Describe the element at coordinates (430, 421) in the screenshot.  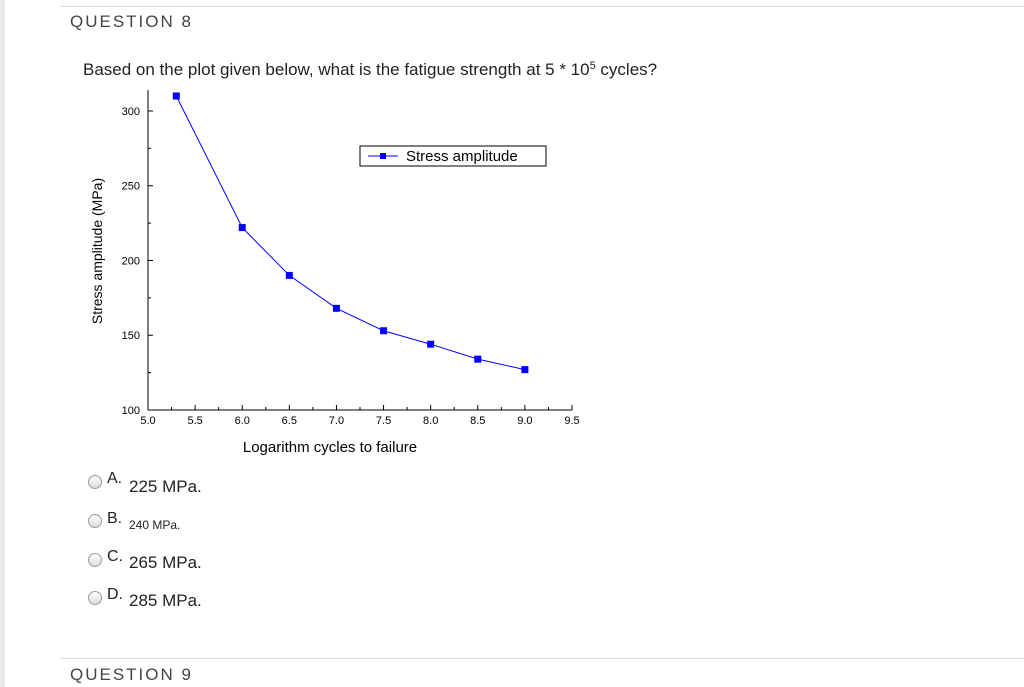
I see `x-tick-label: 8.0` at that location.